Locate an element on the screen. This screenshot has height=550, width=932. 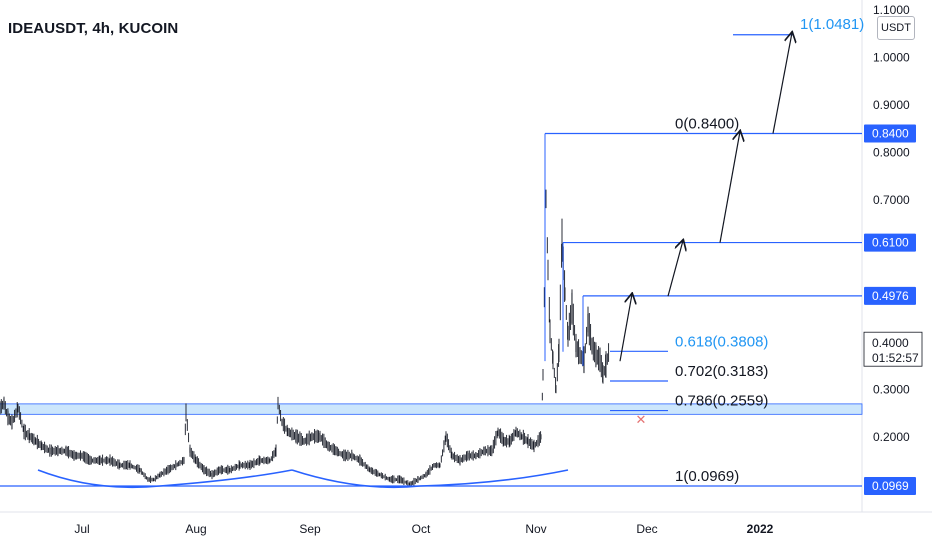
price-tag-label: 0.6100 is located at coordinates (890, 243).